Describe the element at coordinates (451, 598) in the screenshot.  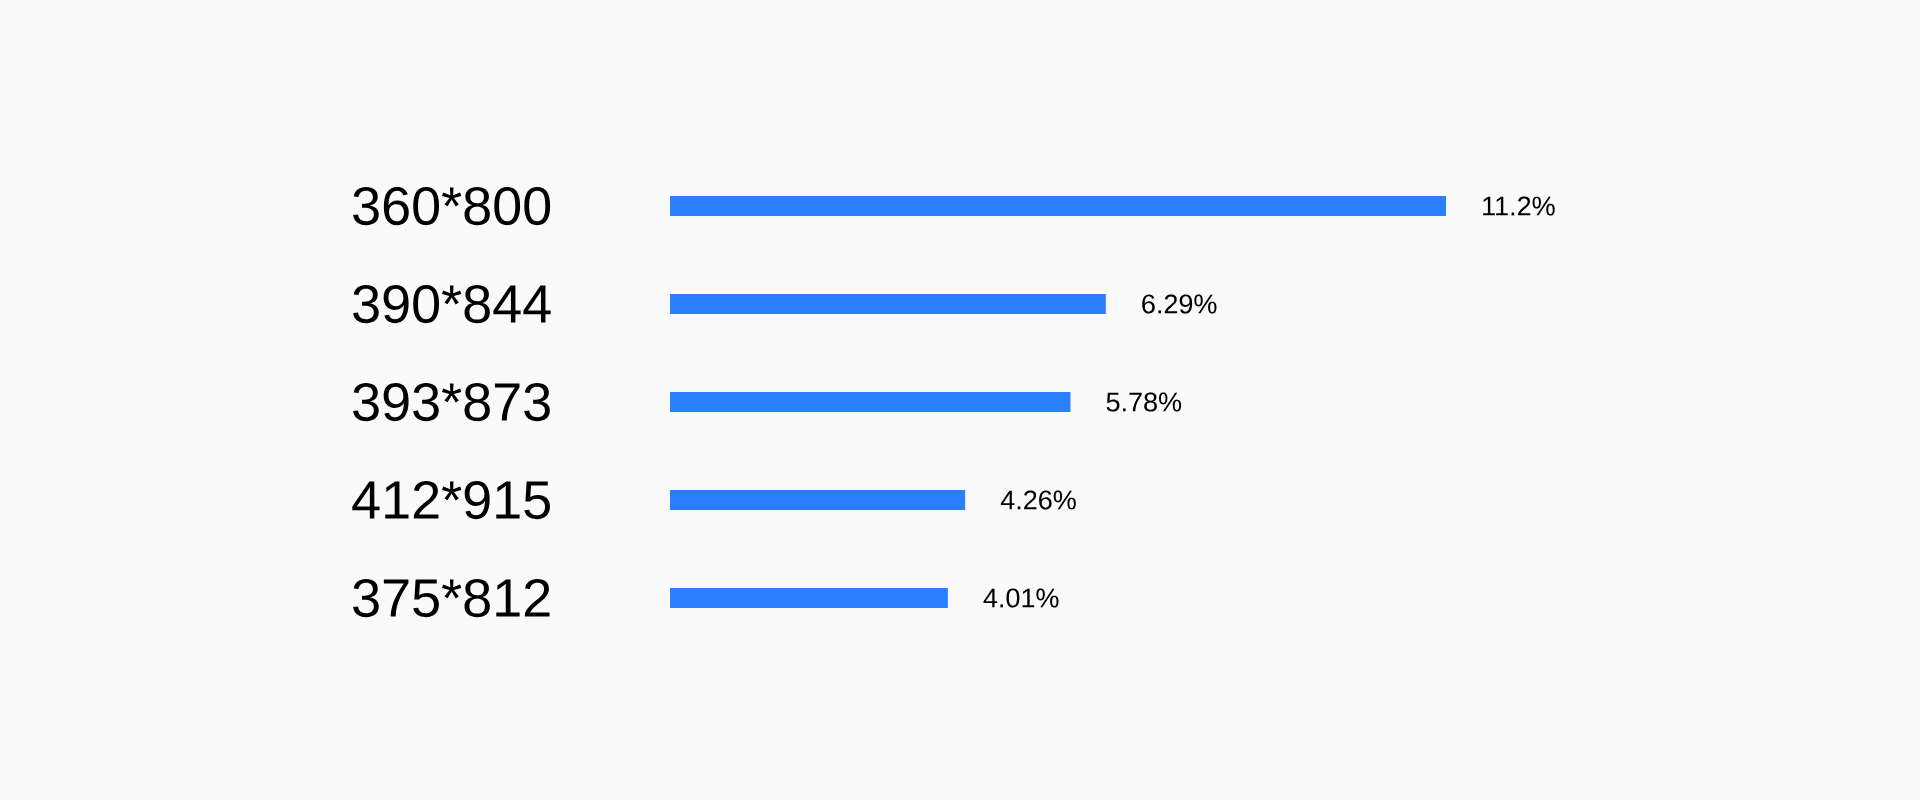
I see `y-tick-label: 375*812` at that location.